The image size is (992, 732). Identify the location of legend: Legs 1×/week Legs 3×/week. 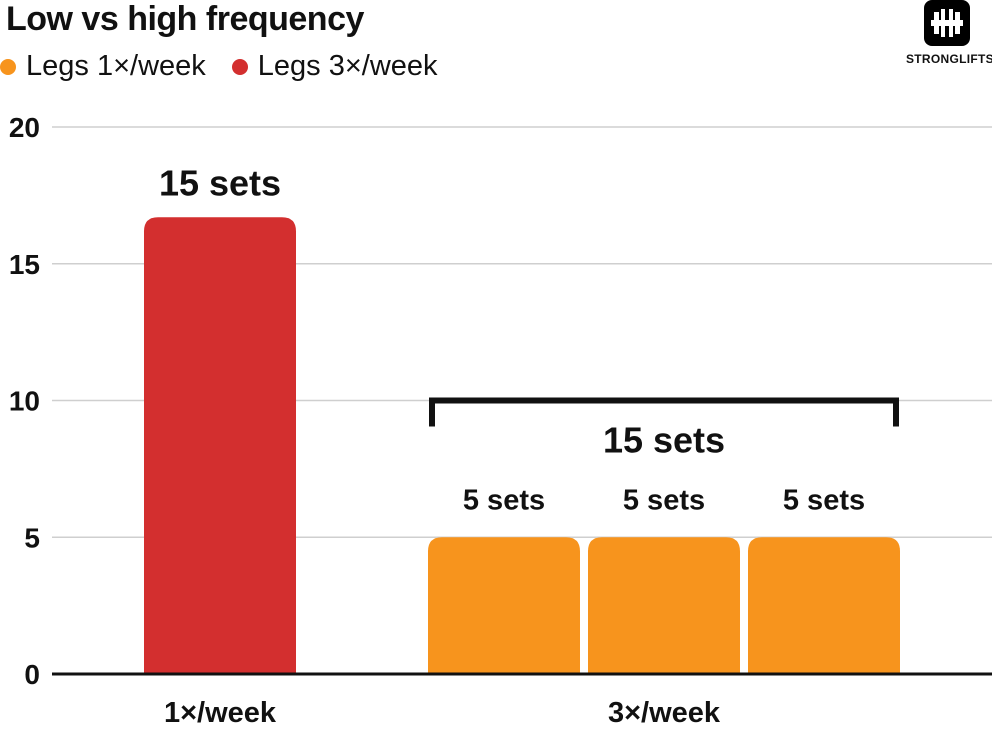
(232, 66).